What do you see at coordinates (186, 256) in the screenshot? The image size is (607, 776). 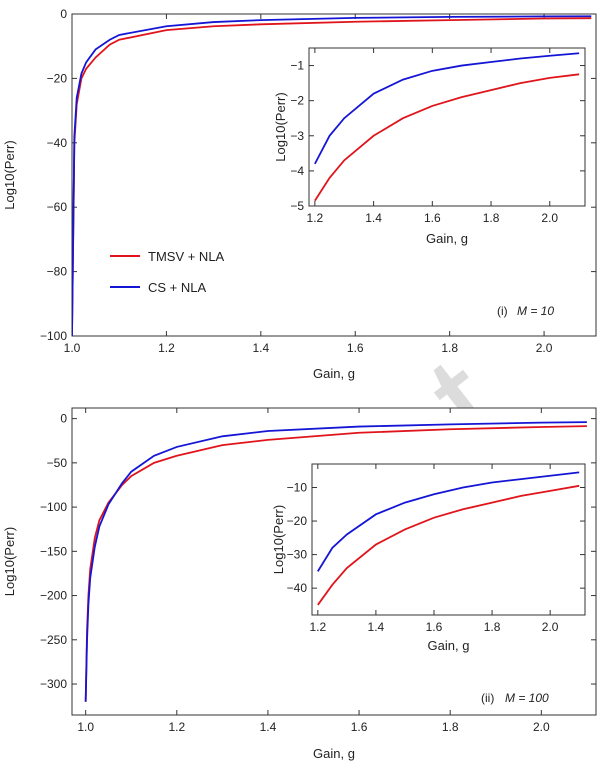 I see `legend-label-tmsv: TMSV + NLA` at bounding box center [186, 256].